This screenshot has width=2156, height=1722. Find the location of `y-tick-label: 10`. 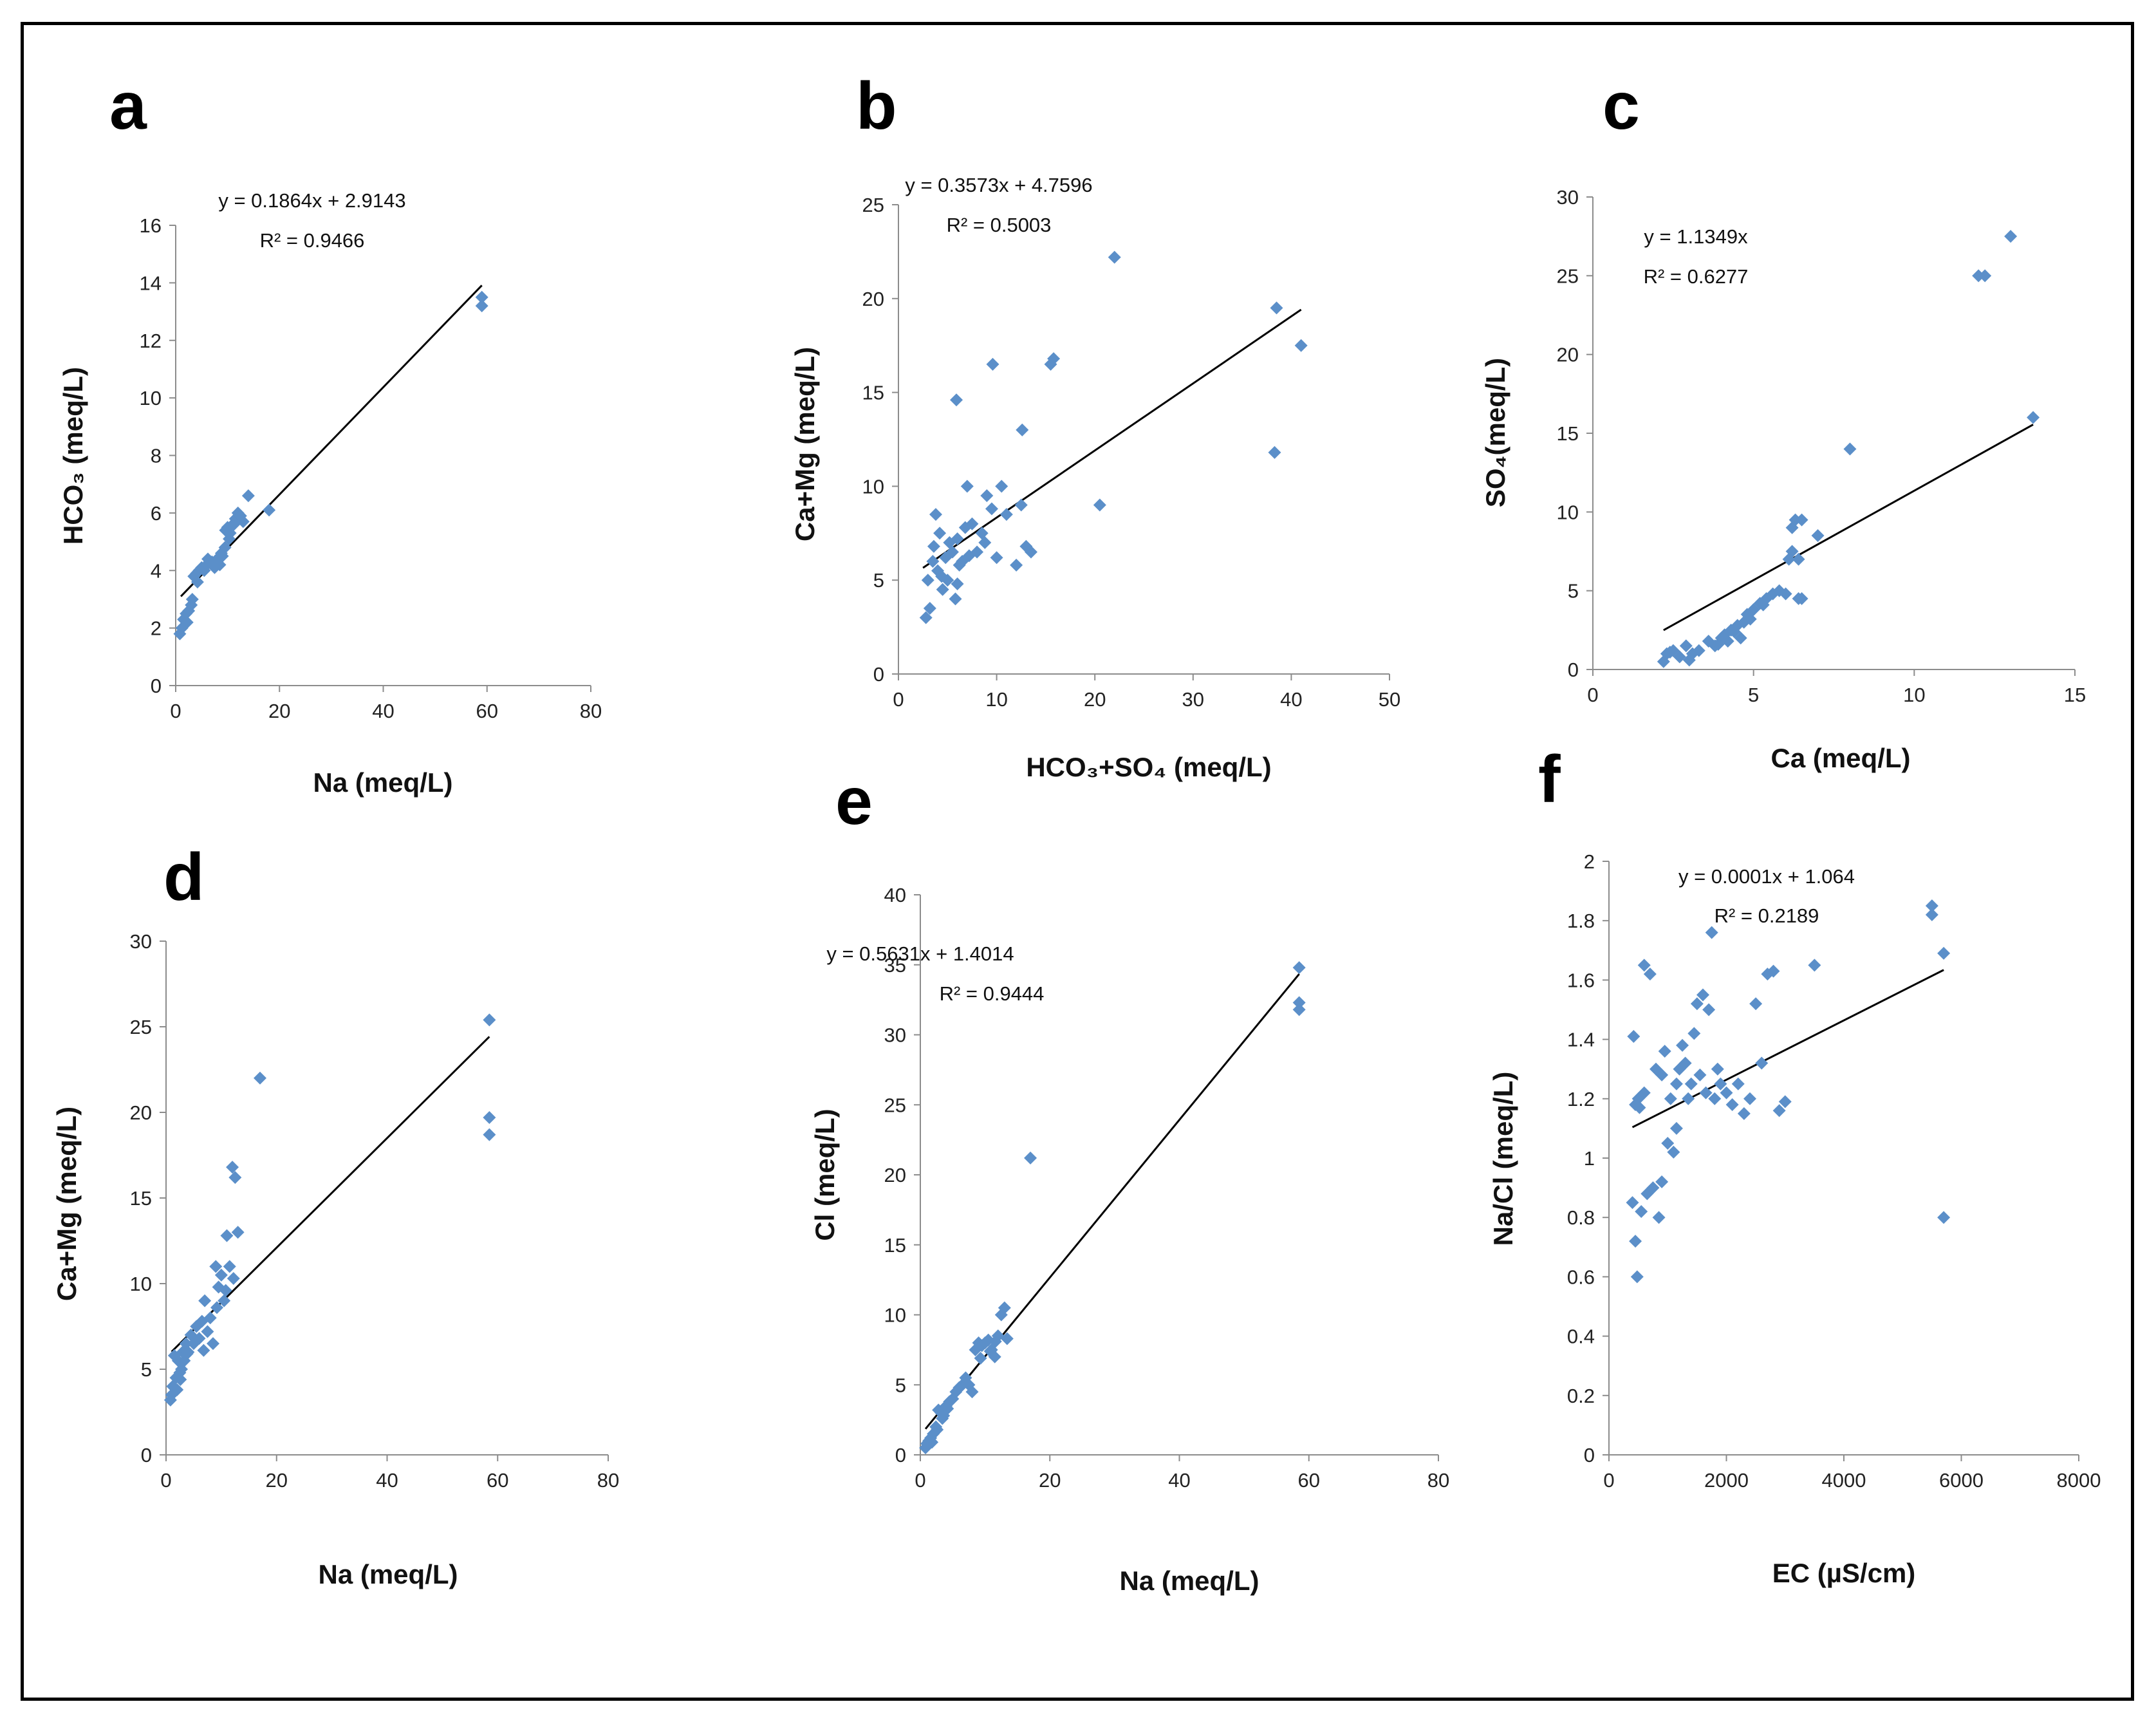

y-tick-label: 10 is located at coordinates (1568, 512).